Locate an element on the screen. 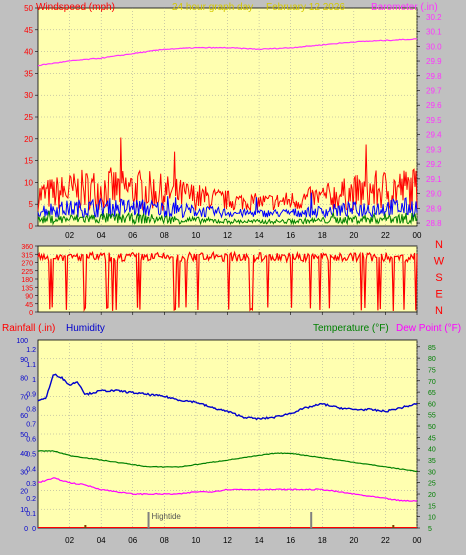 The width and height of the screenshot is (466, 555). direction-tick-label: 315 is located at coordinates (27, 255).